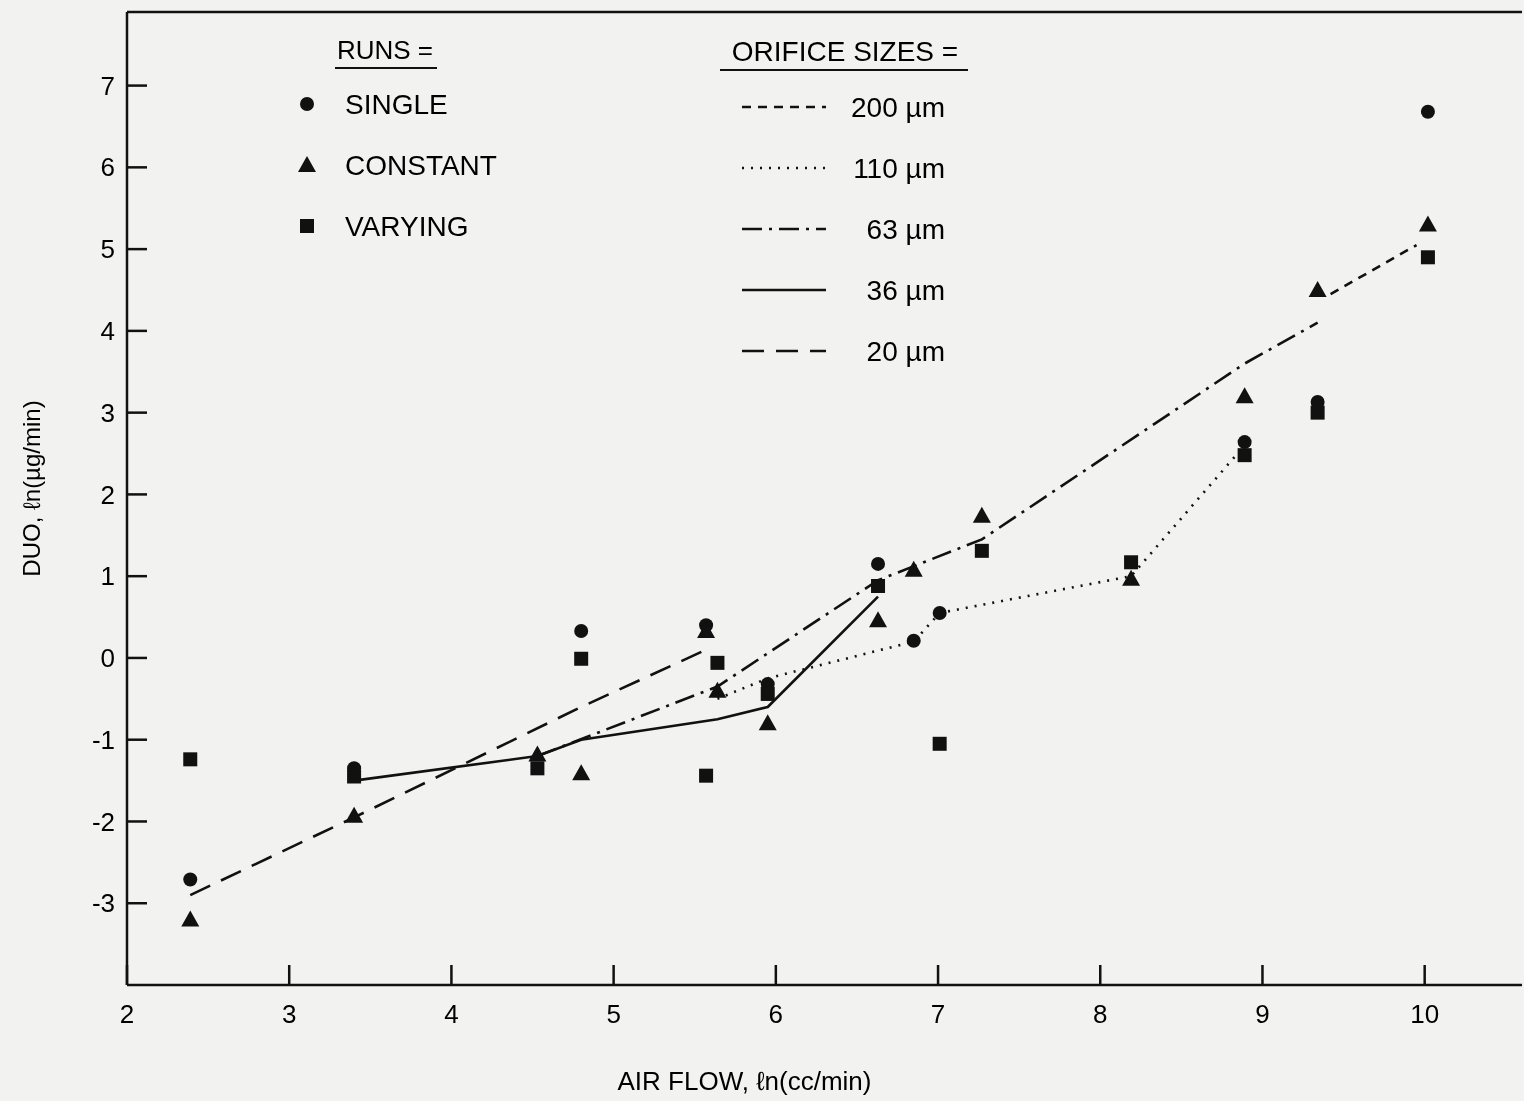 This screenshot has width=1524, height=1101. I want to click on legend-label: 63 µm, so click(905, 229).